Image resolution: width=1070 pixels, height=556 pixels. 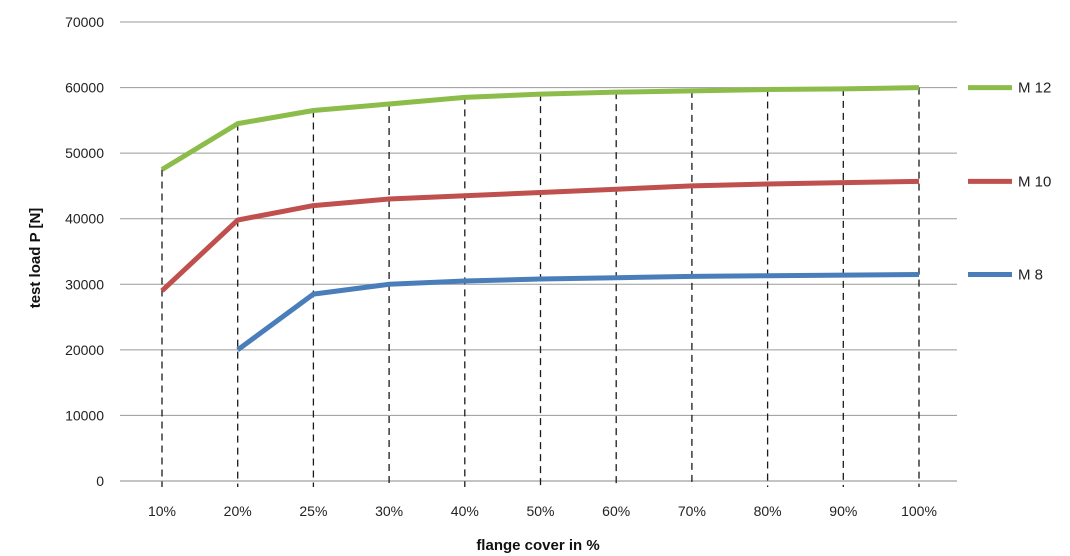 I want to click on x-tick-label: 40%, so click(x=465, y=511).